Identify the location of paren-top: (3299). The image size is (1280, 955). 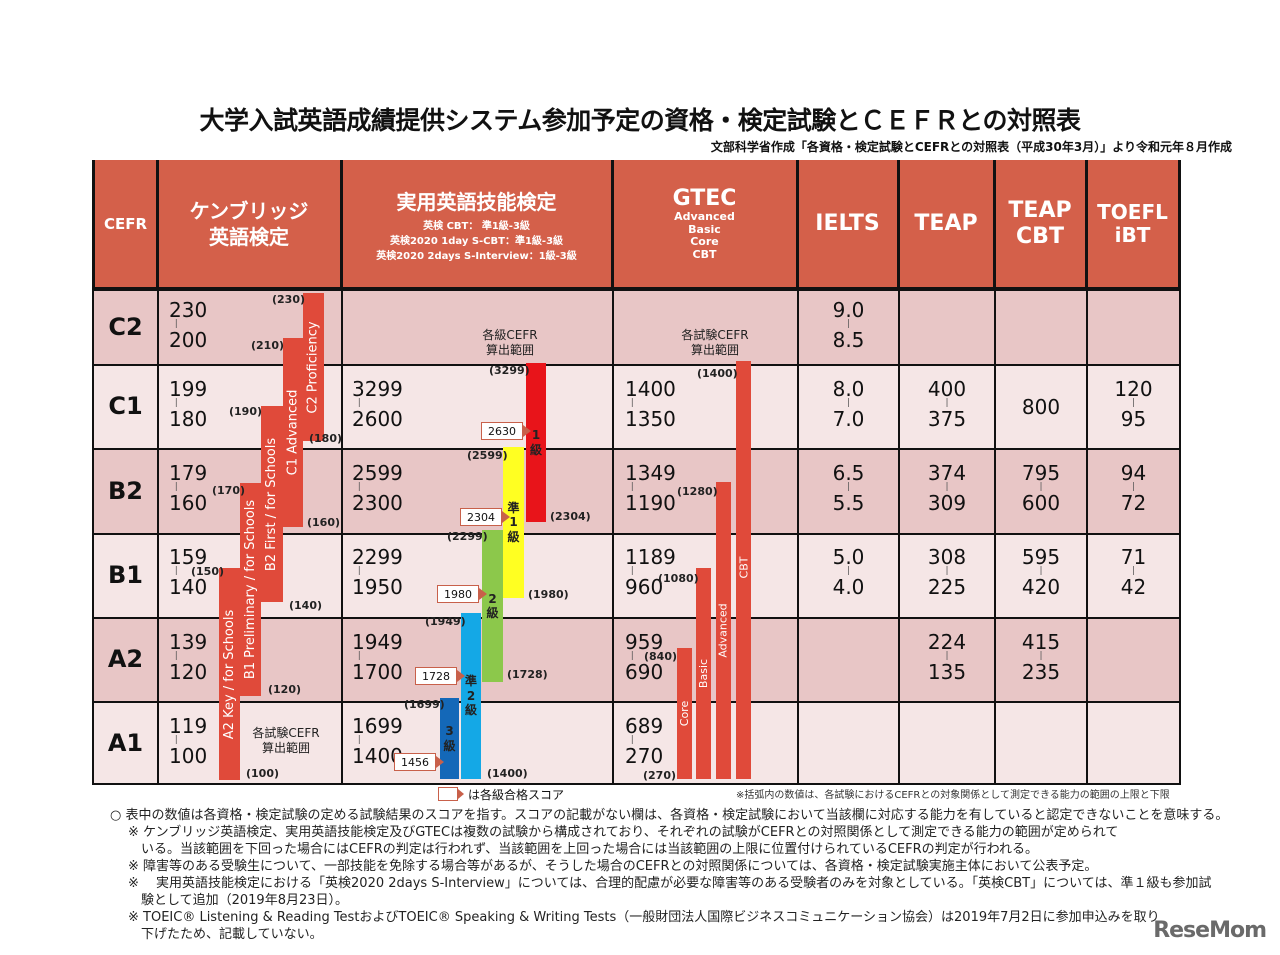
(509, 370).